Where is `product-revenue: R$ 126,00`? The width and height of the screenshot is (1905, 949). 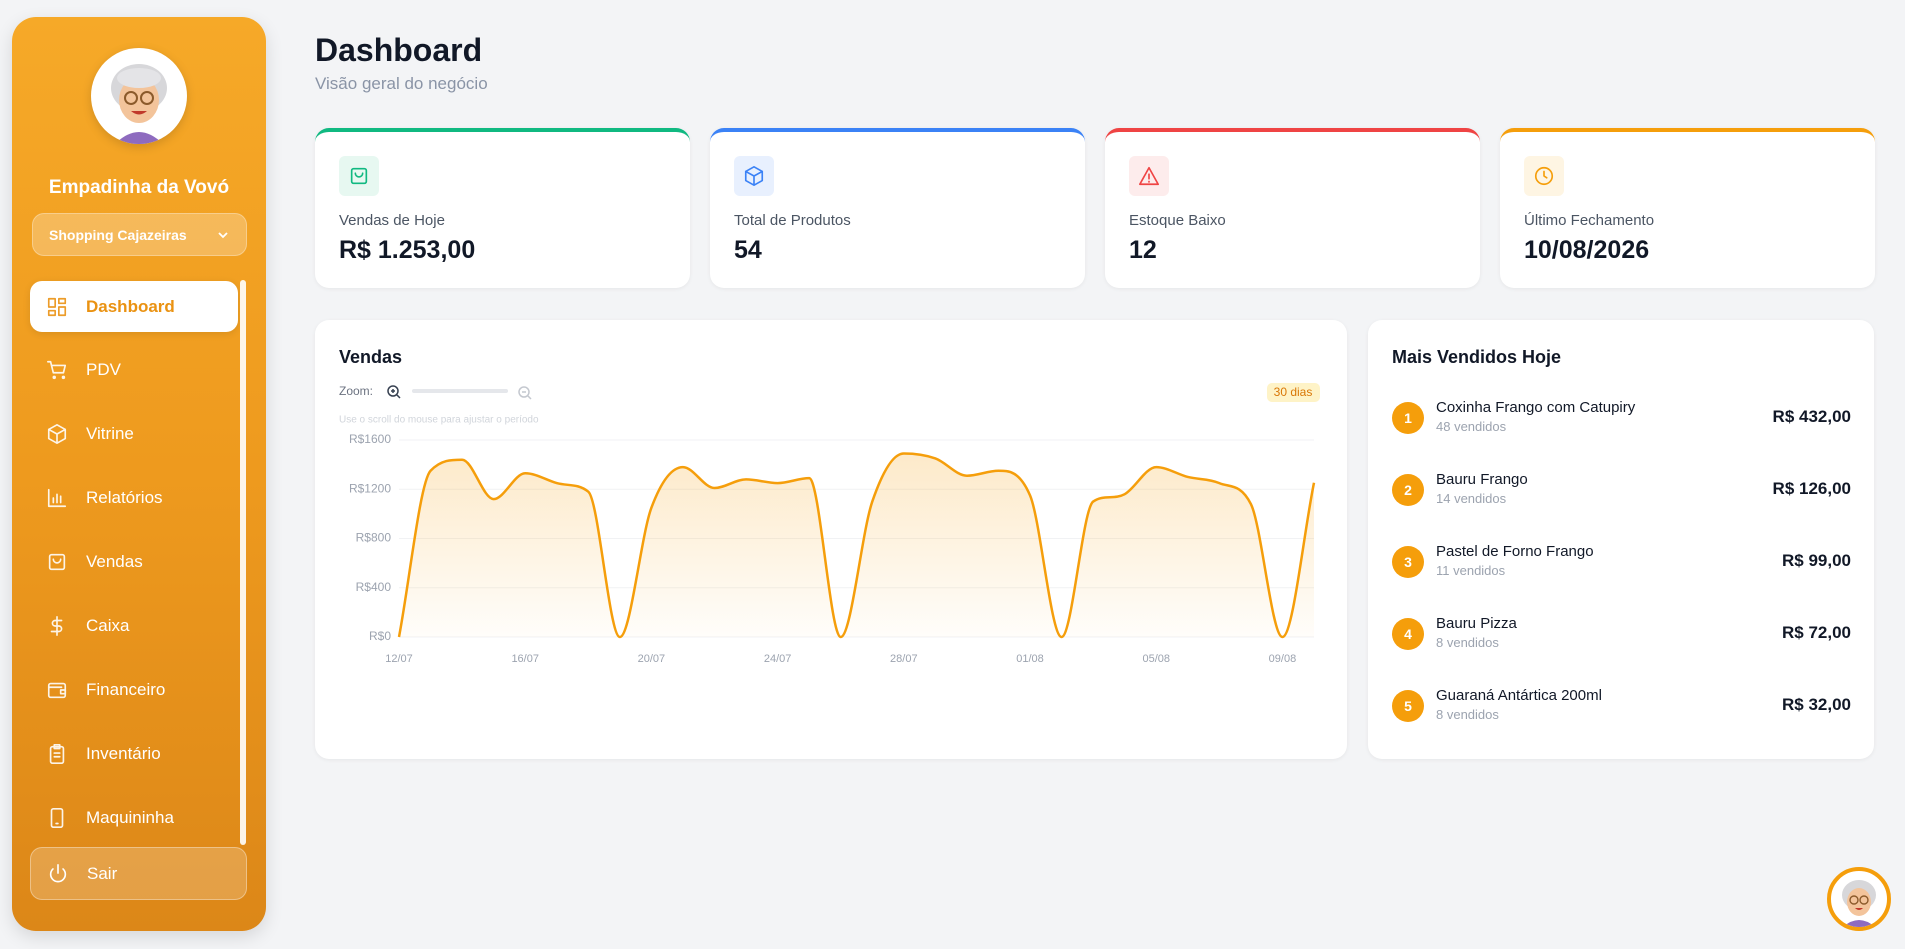
product-revenue: R$ 126,00 is located at coordinates (1811, 488).